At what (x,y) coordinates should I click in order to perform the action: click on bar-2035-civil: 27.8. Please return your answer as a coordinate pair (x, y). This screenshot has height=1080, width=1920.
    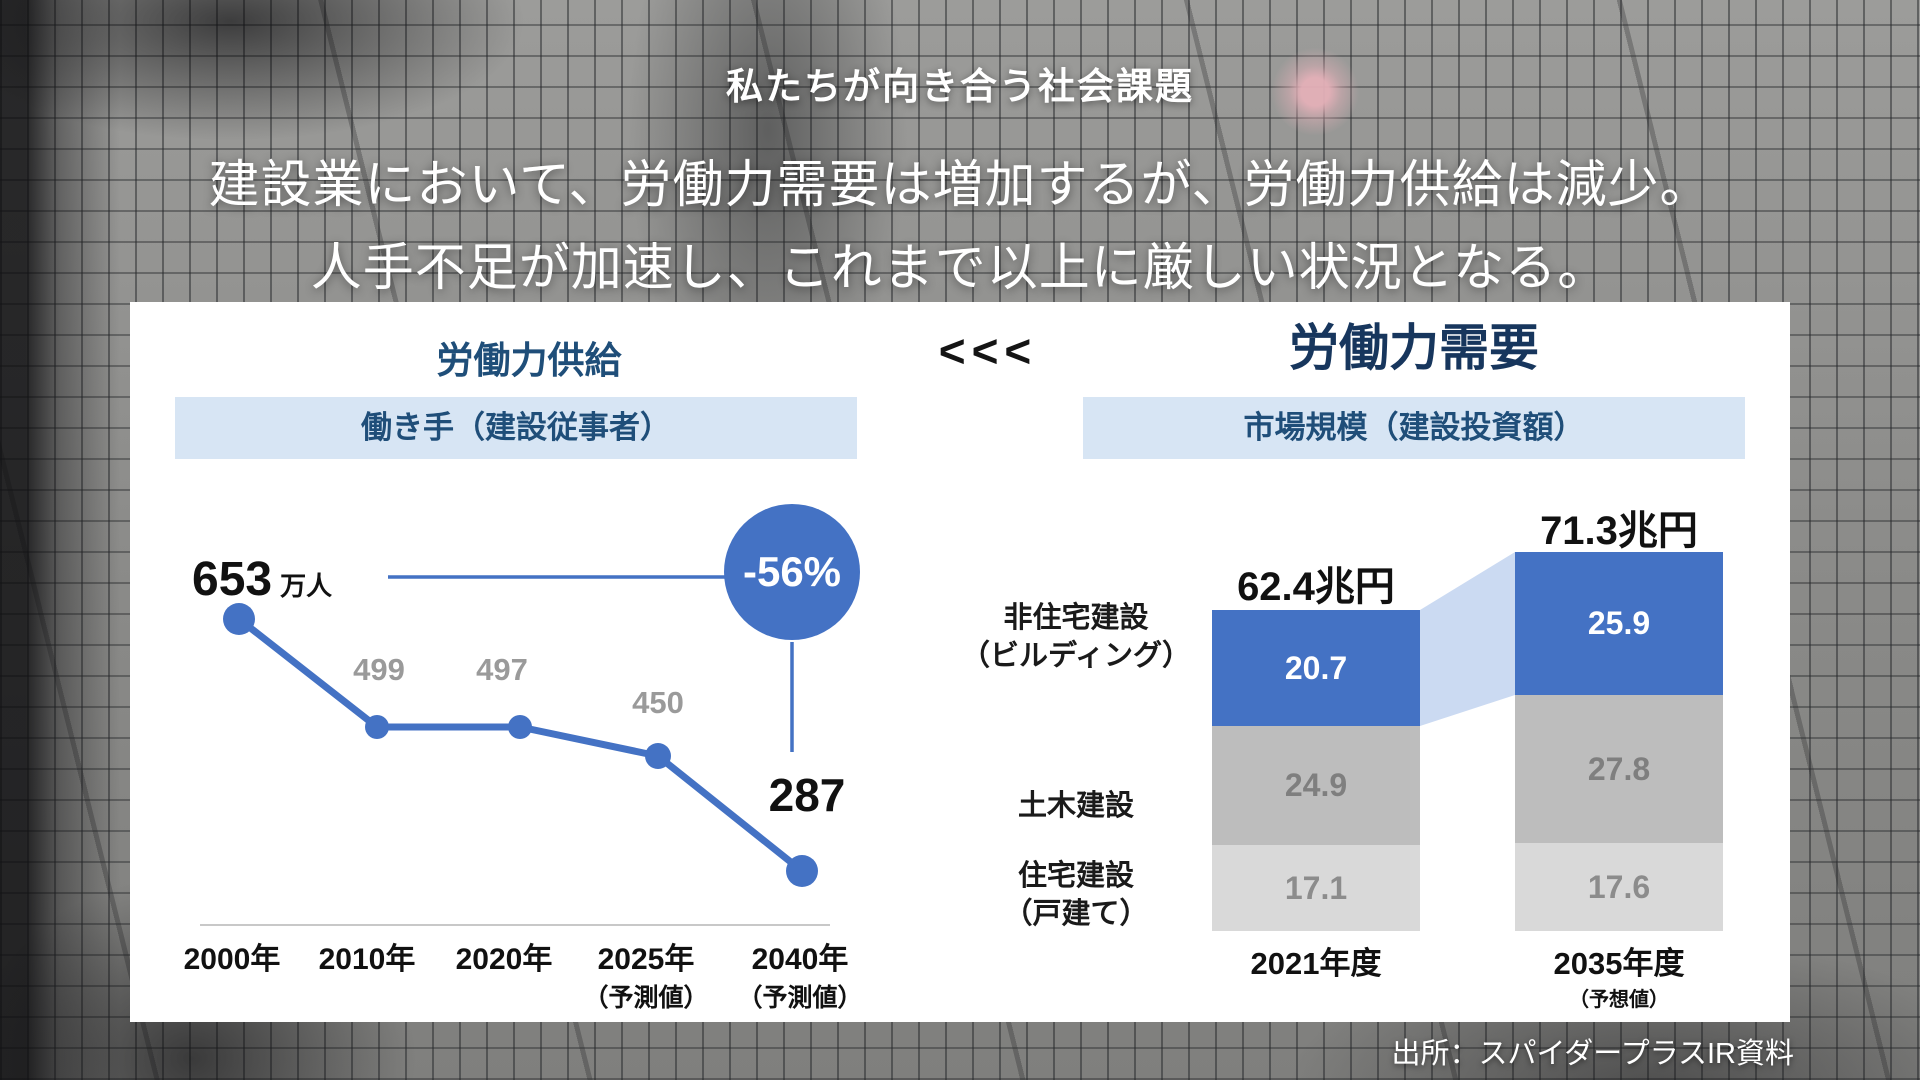
    Looking at the image, I should click on (1619, 769).